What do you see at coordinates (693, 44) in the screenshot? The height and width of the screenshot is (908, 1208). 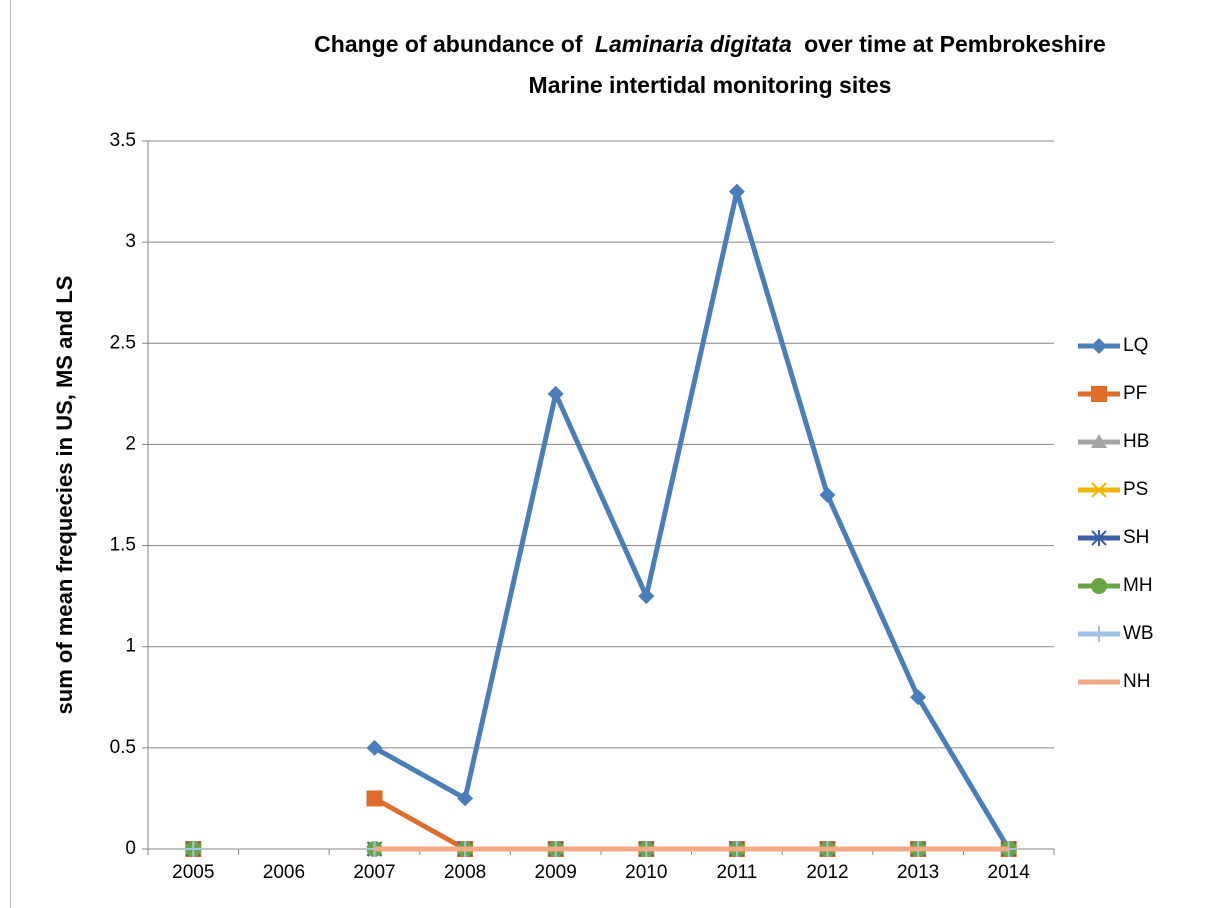 I see `title-italic: Laminaria digitata` at bounding box center [693, 44].